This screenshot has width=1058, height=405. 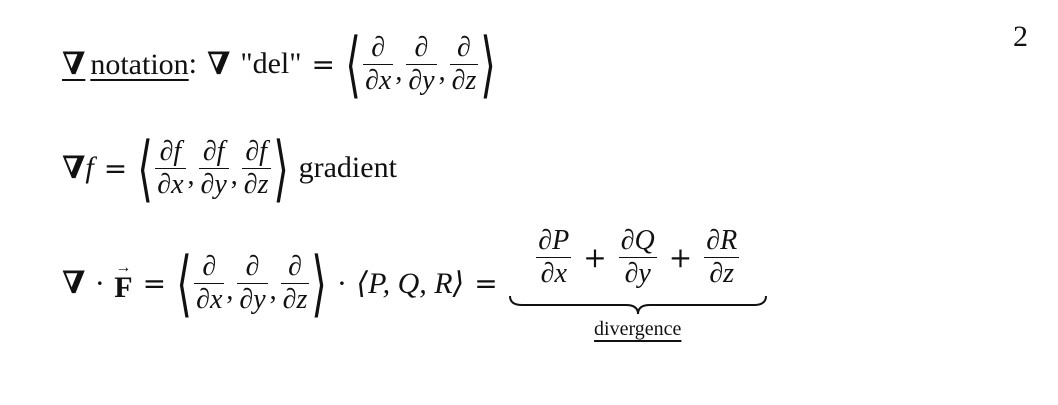 I want to click on vector-components: ⟨P, Q, R⟩, so click(x=410, y=283).